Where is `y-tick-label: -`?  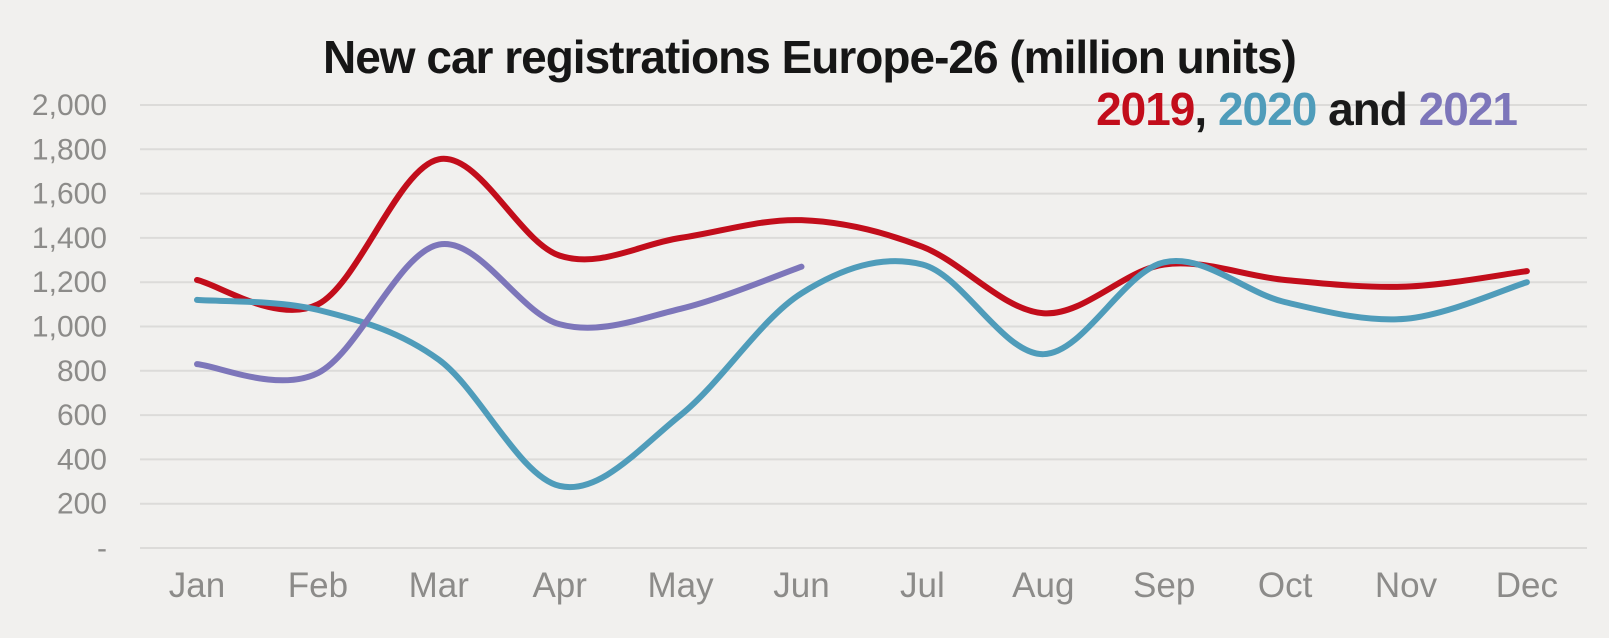
y-tick-label: - is located at coordinates (102, 548).